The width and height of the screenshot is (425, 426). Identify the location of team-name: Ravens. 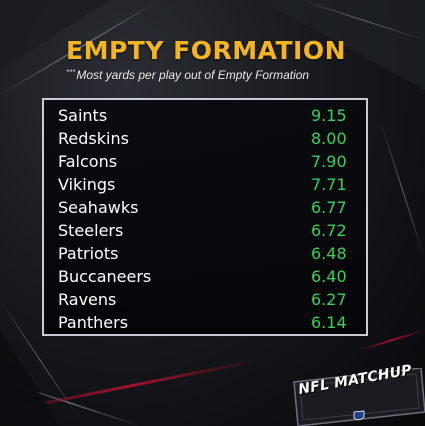
(87, 299).